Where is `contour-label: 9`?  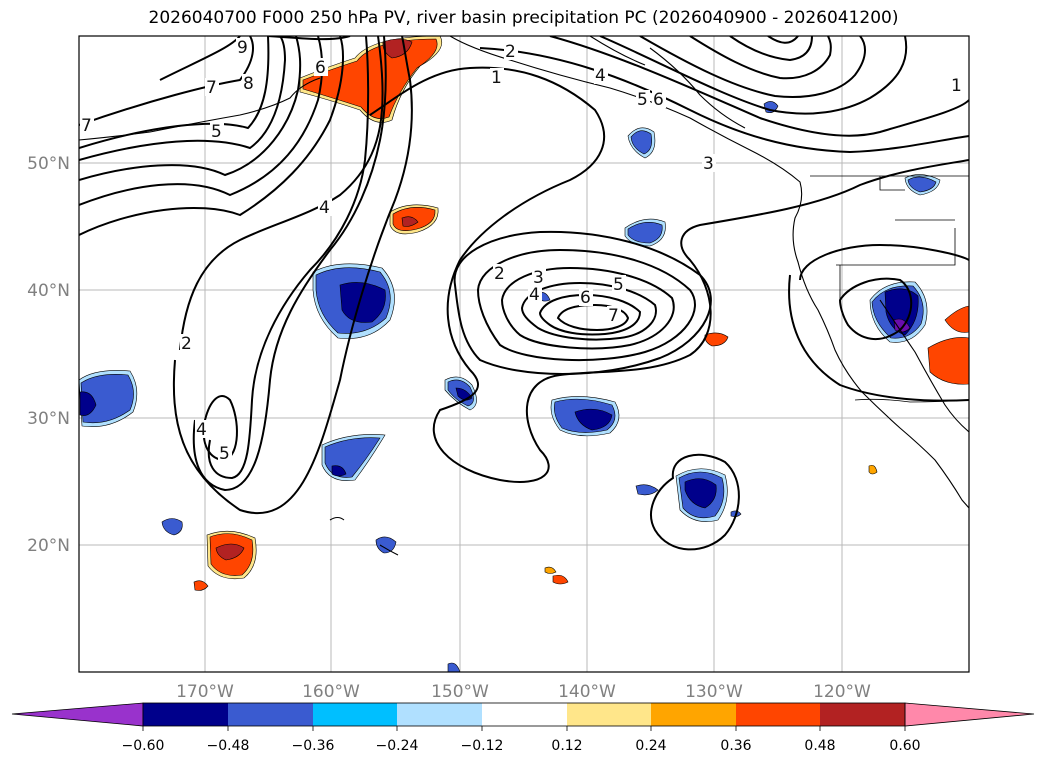
contour-label: 9 is located at coordinates (242, 48).